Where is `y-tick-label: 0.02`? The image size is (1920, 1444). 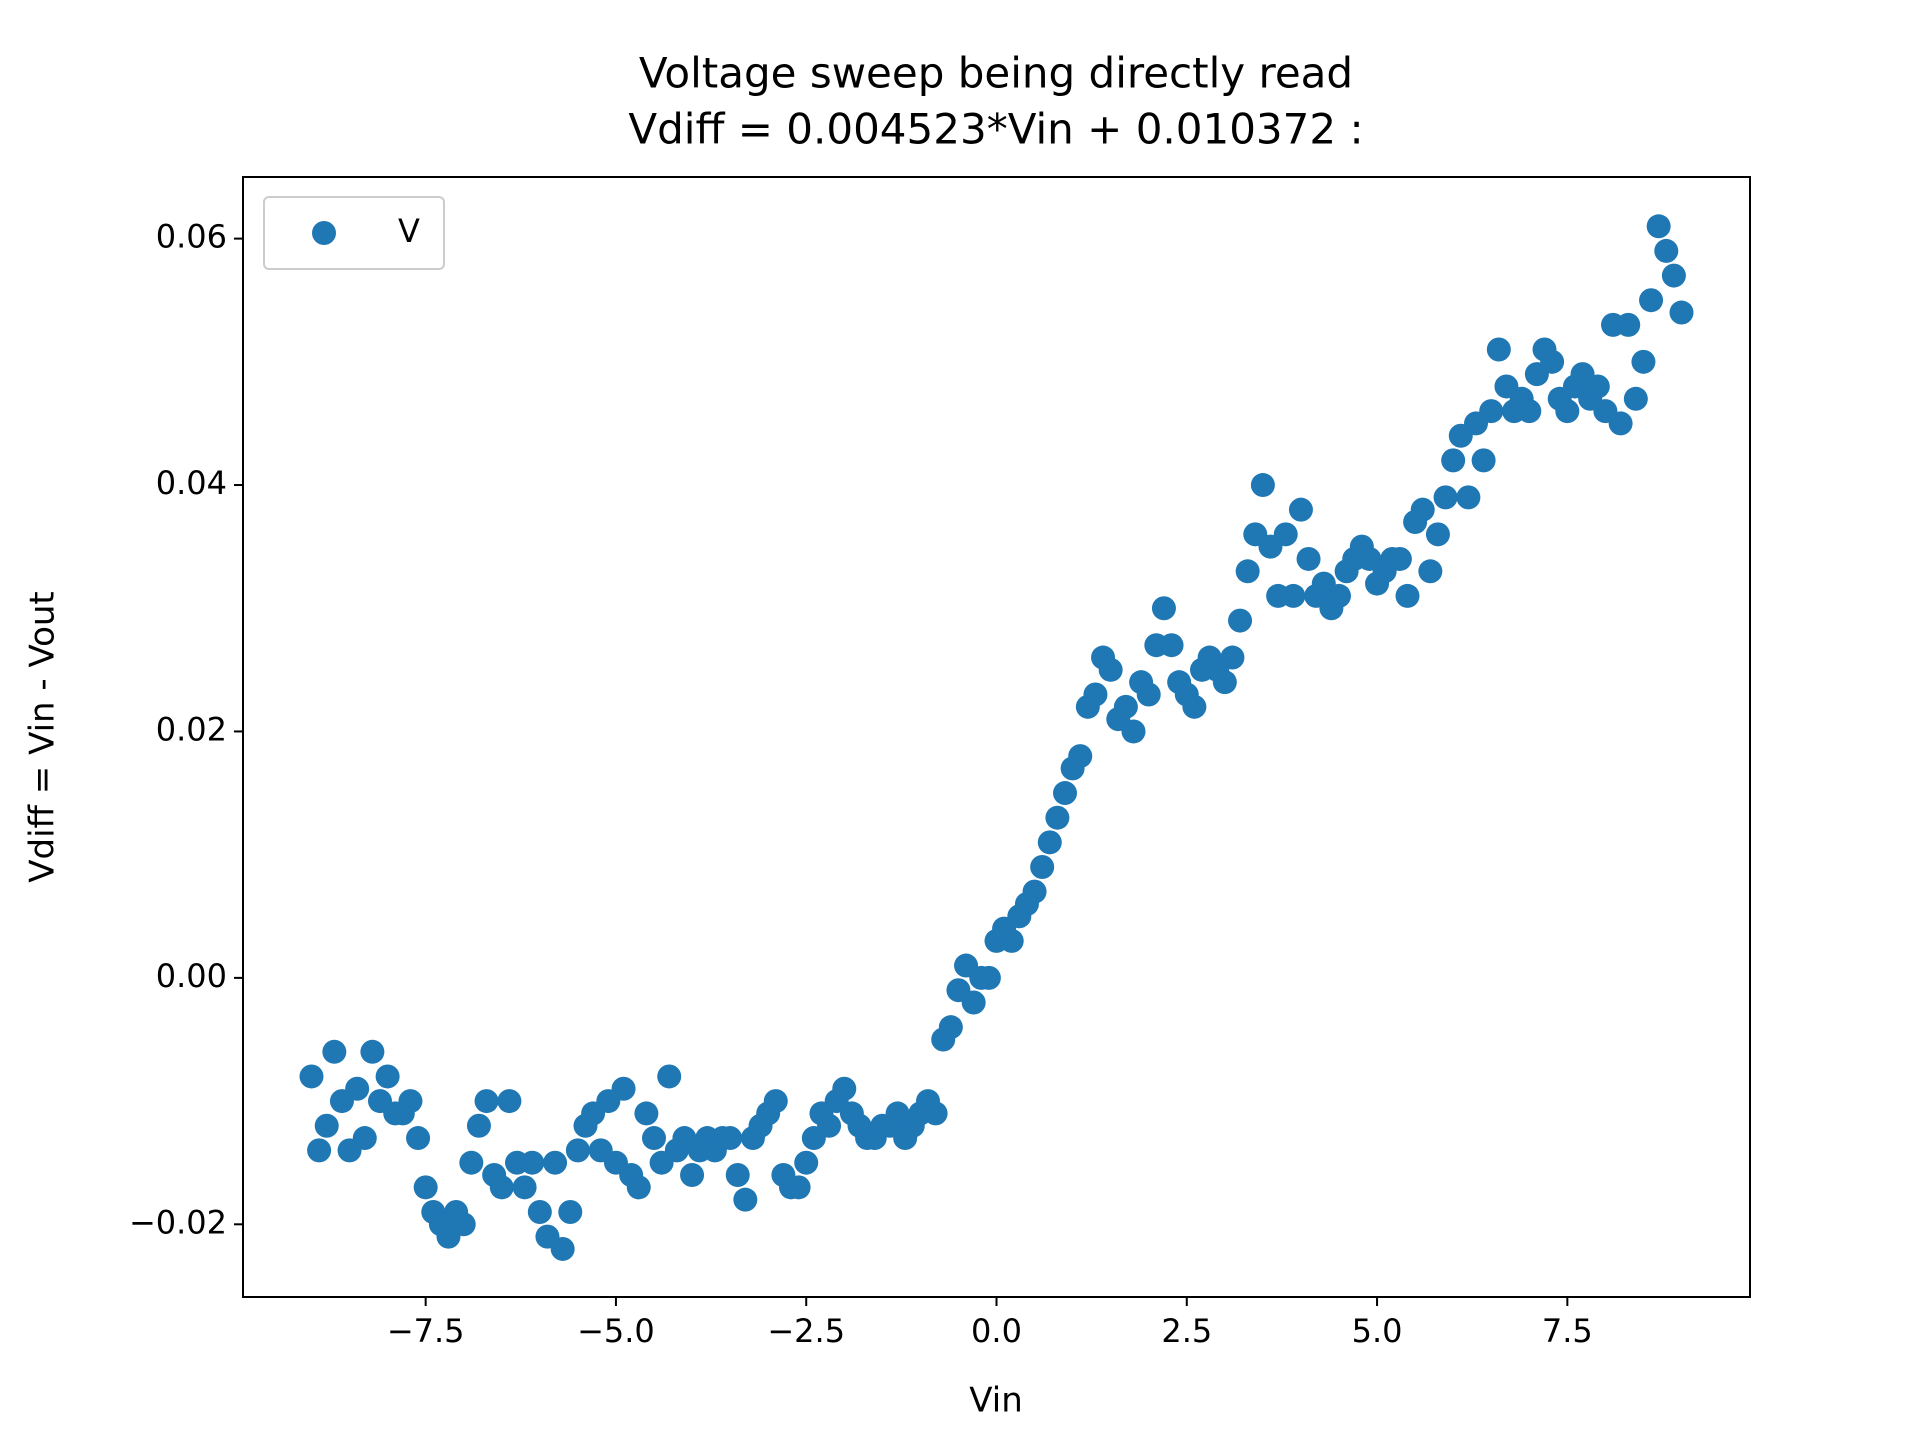 y-tick-label: 0.02 is located at coordinates (191, 729).